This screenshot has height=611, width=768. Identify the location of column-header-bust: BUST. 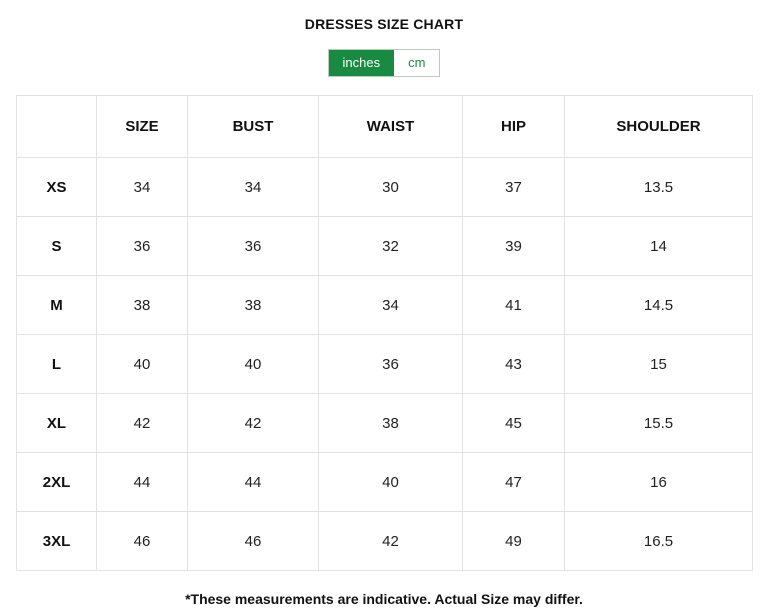
(253, 126).